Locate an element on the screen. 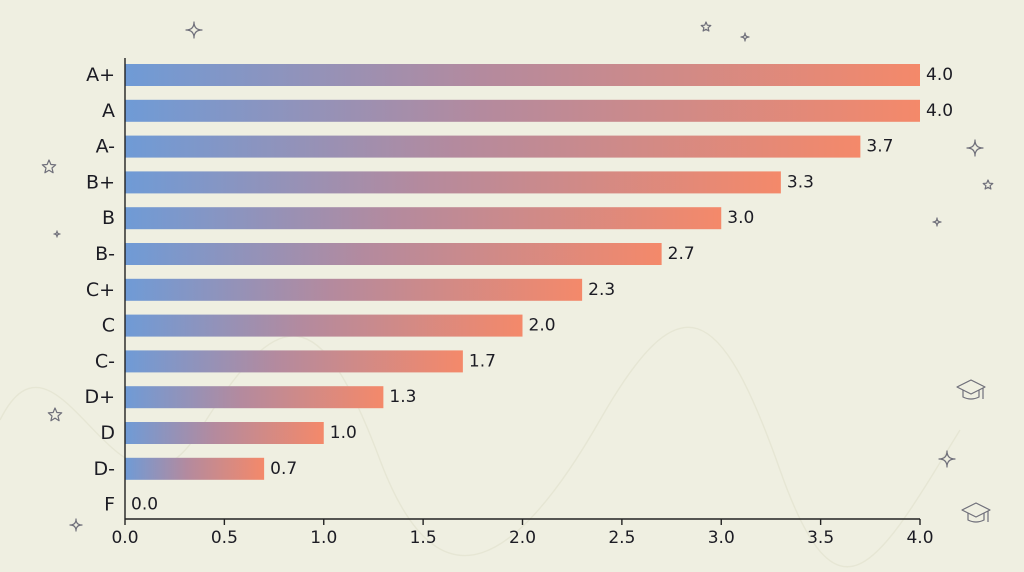  value-label: 1.3 is located at coordinates (402, 397).